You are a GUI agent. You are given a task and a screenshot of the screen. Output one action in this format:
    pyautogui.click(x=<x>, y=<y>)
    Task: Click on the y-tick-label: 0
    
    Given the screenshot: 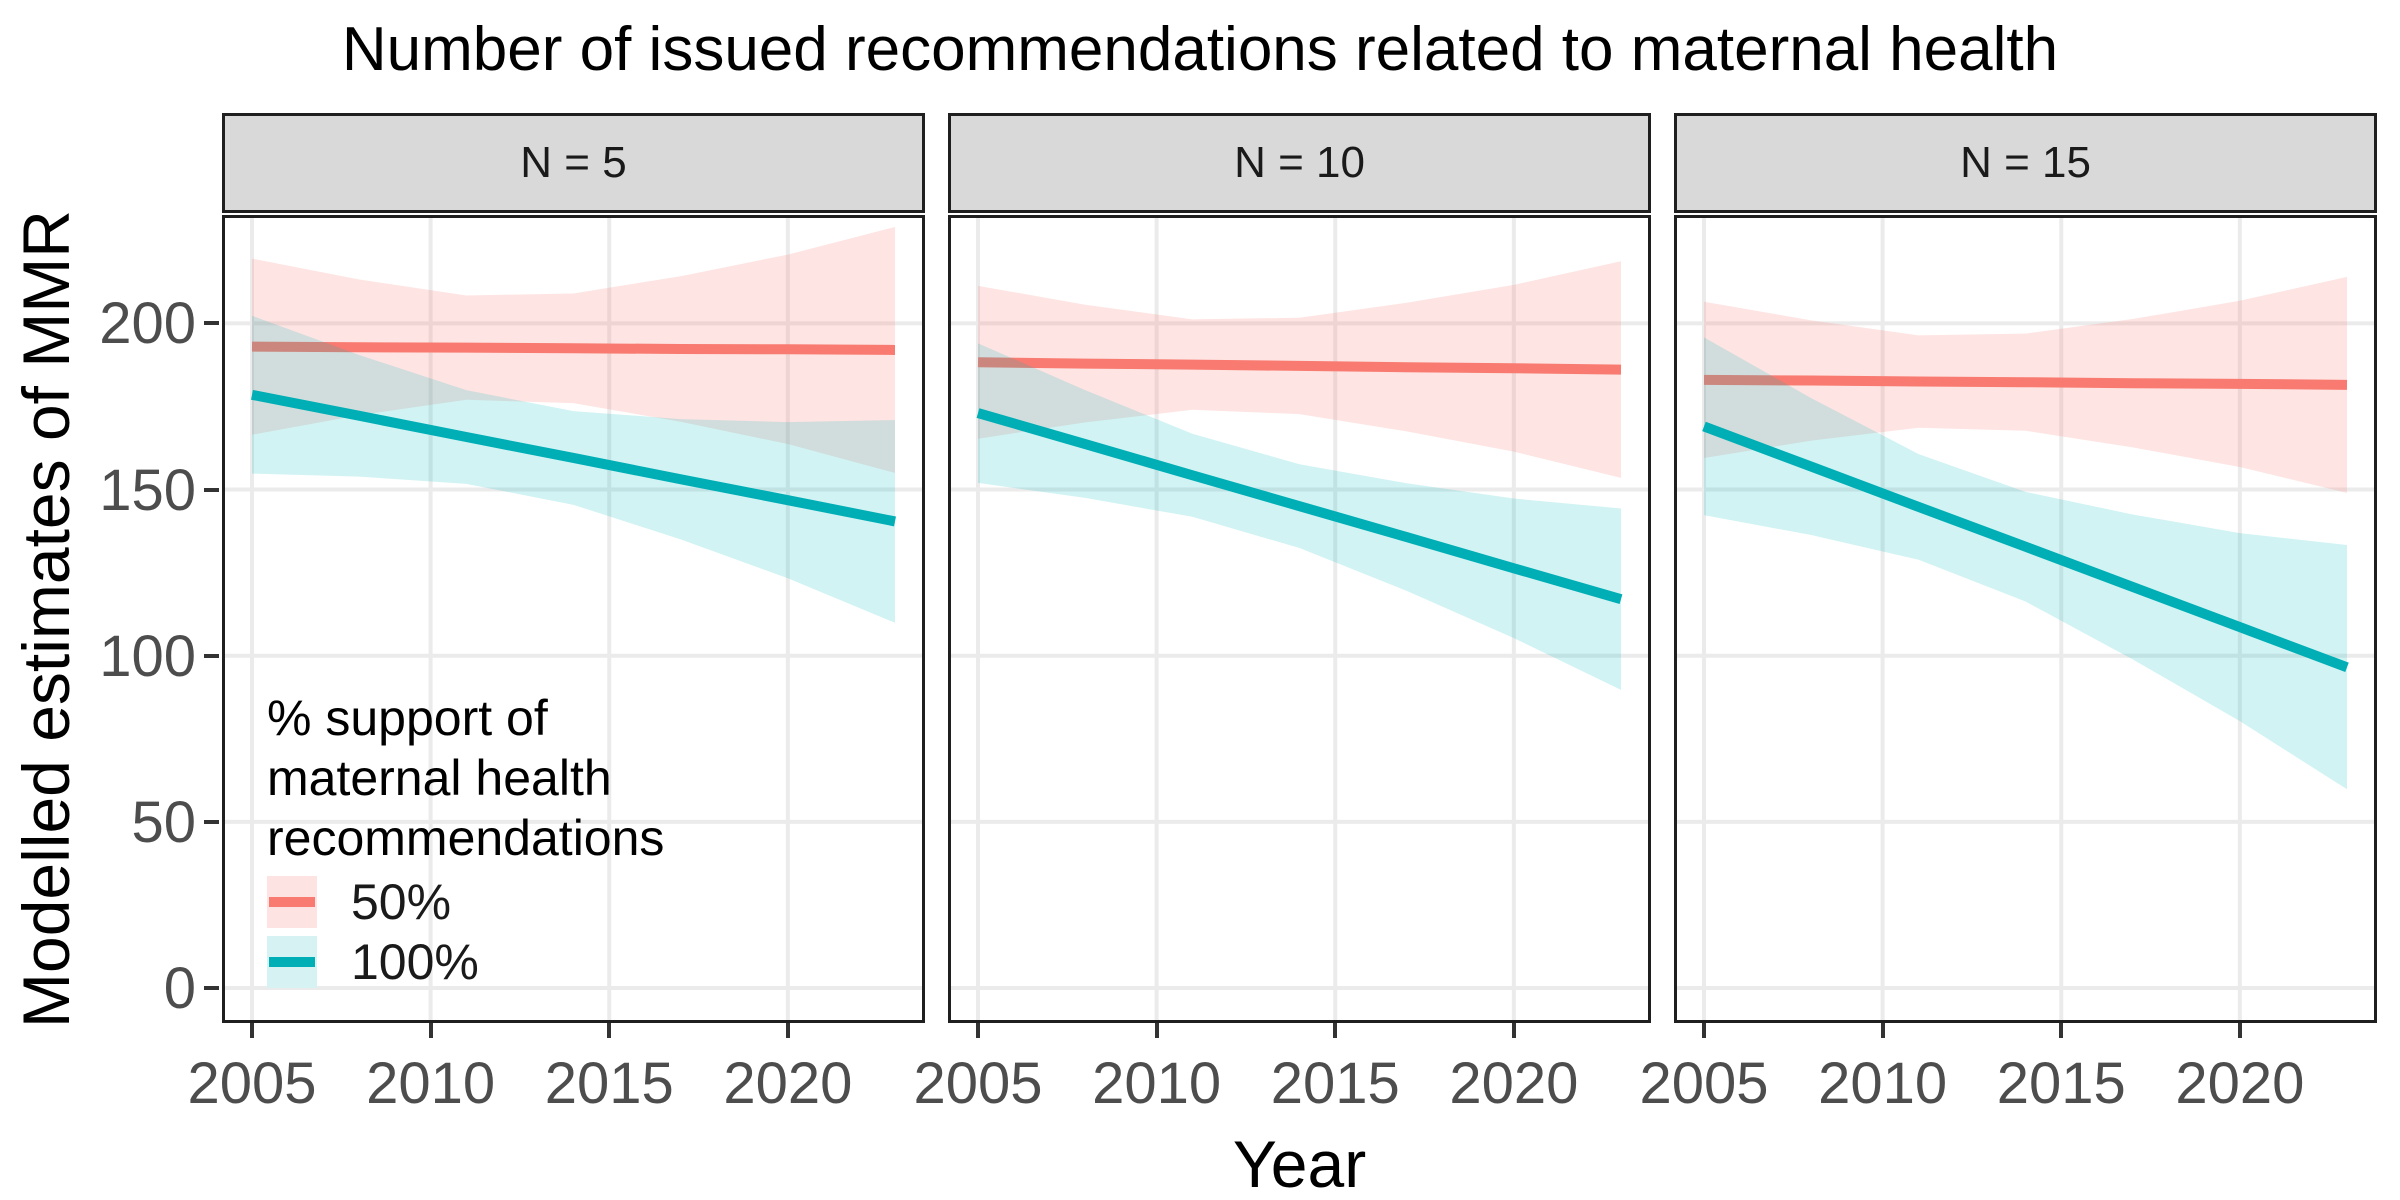 What is the action you would take?
    pyautogui.click(x=179, y=988)
    